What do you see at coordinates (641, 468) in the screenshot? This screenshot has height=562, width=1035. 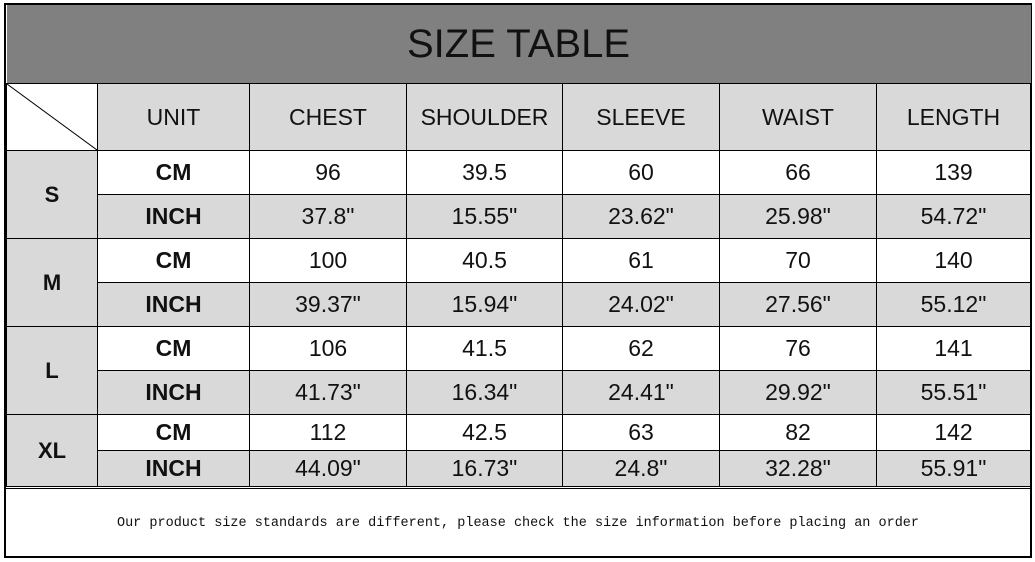 I see `measurement-cell: 24.8"` at bounding box center [641, 468].